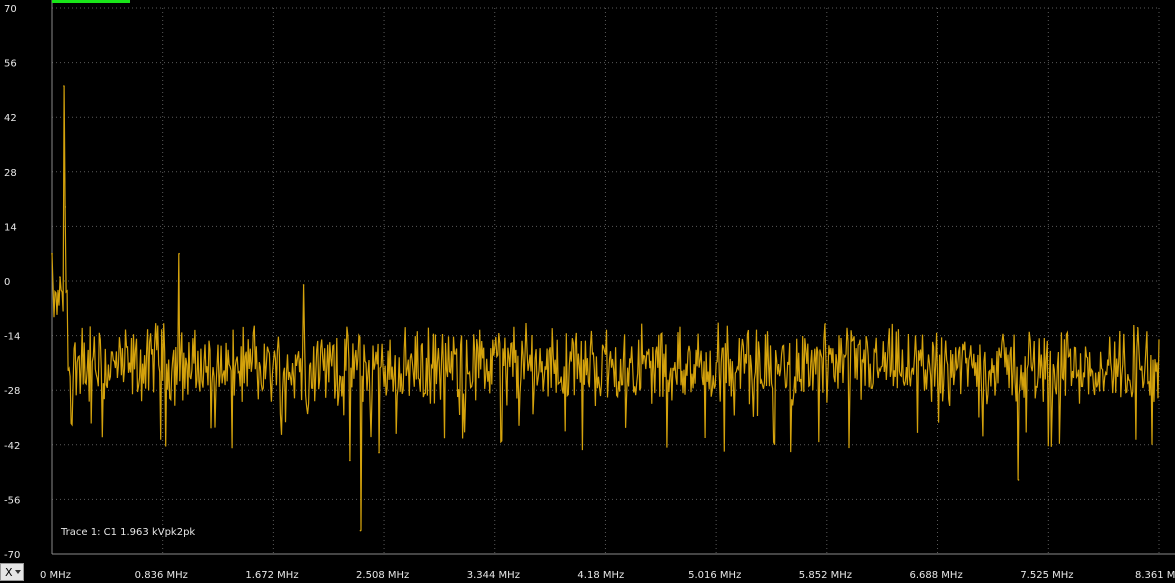 This screenshot has height=583, width=1175. What do you see at coordinates (271, 575) in the screenshot?
I see `x-tick-label: 1.672 MHz` at bounding box center [271, 575].